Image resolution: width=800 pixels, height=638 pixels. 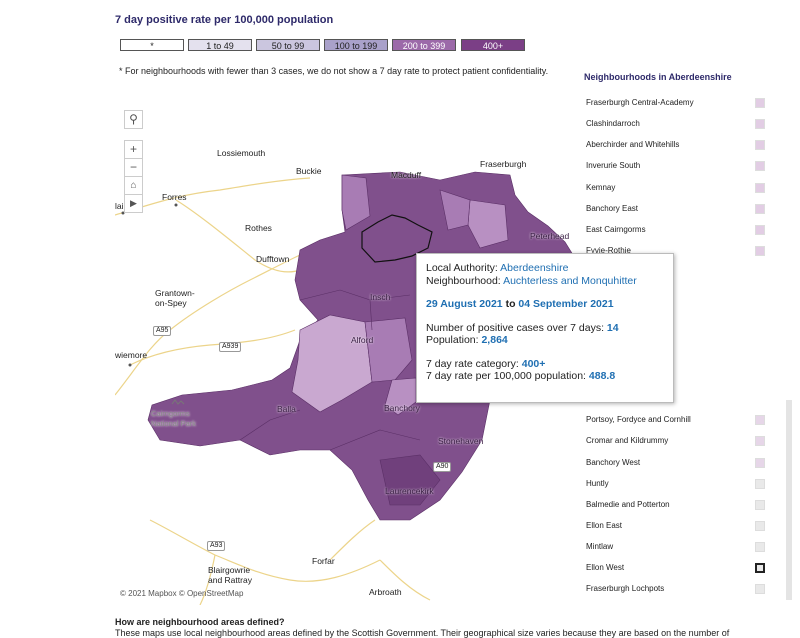 What do you see at coordinates (570, 280) in the screenshot?
I see `value: Auchterless and Monquhitter` at bounding box center [570, 280].